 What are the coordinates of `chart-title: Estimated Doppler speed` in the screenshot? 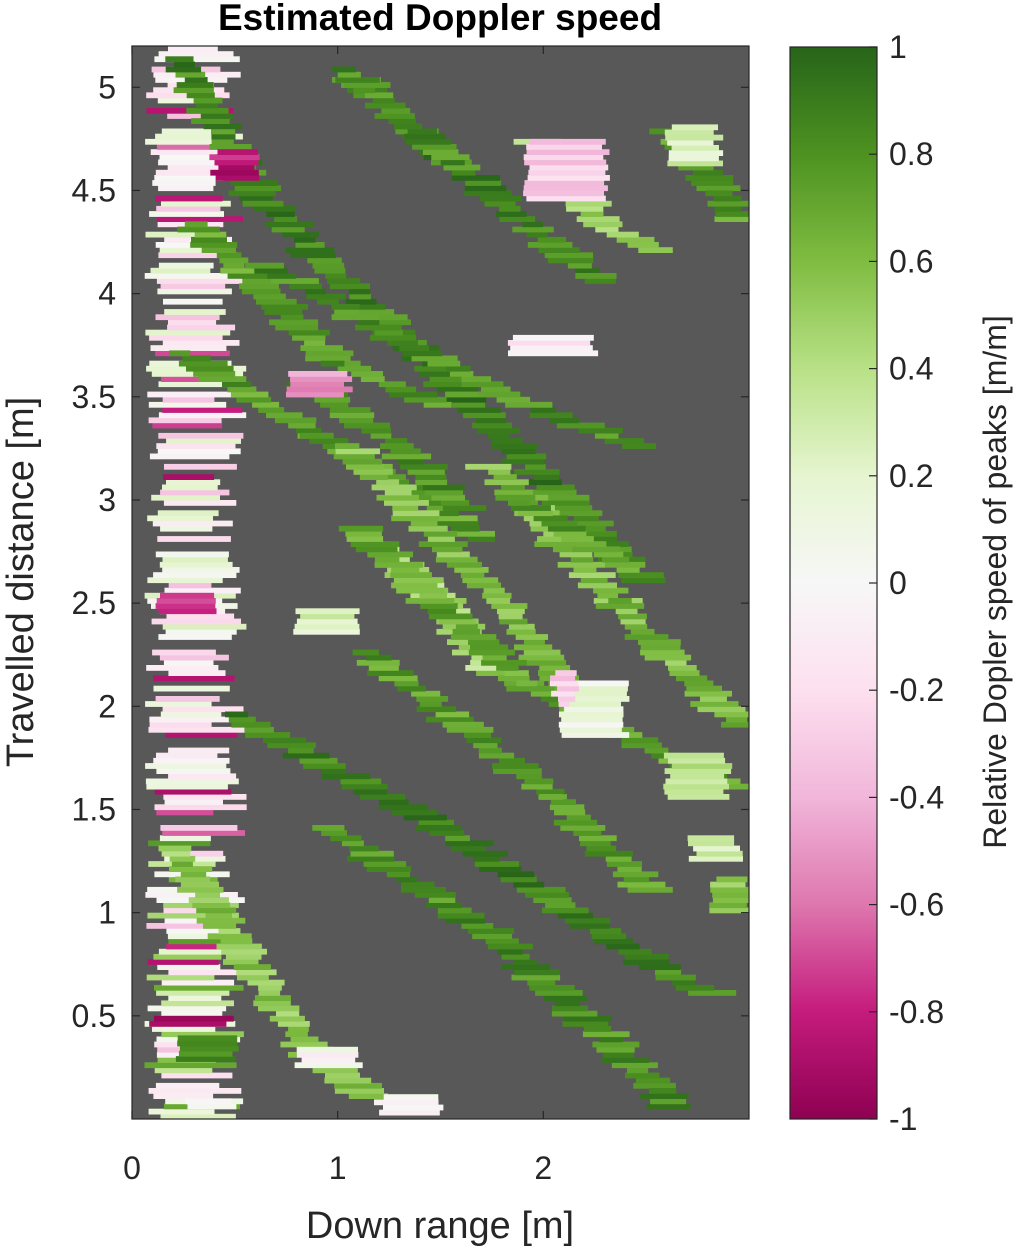 It's located at (440, 19).